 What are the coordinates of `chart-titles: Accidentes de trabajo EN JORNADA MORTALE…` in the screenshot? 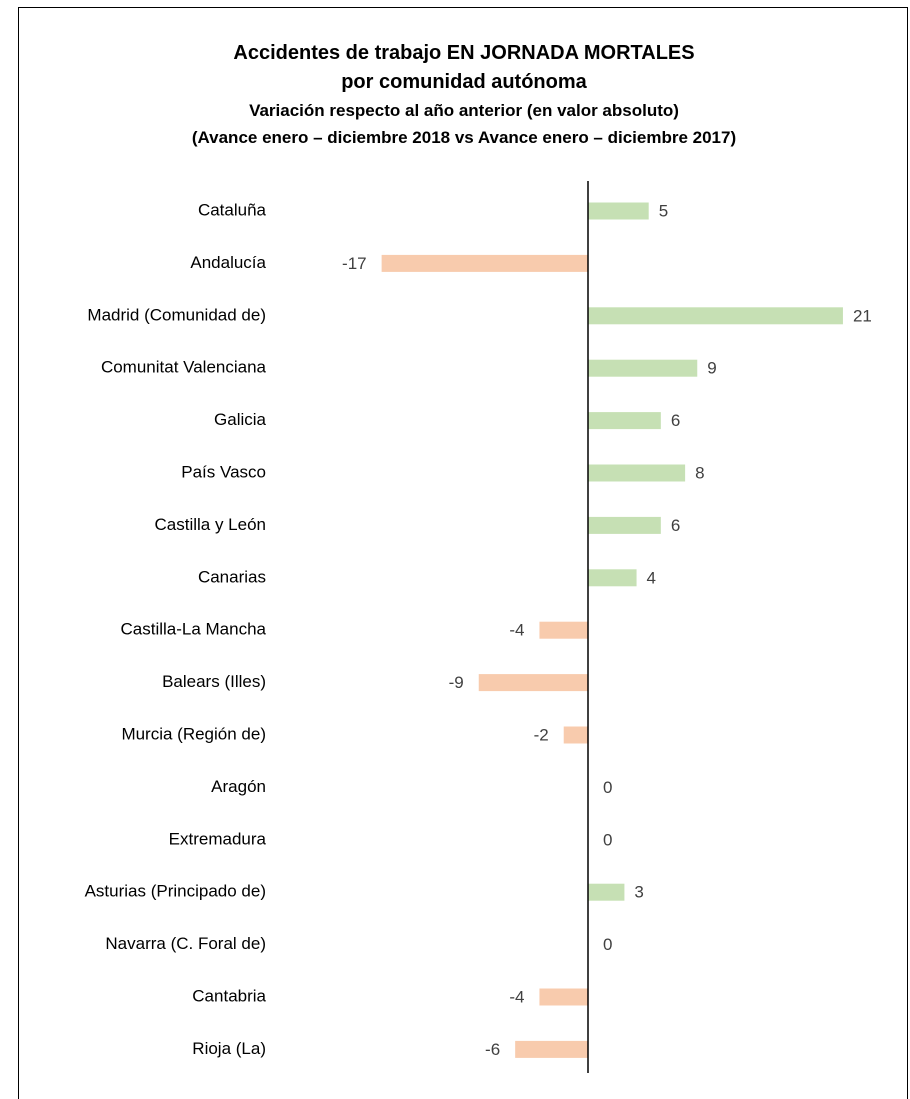 It's located at (464, 95).